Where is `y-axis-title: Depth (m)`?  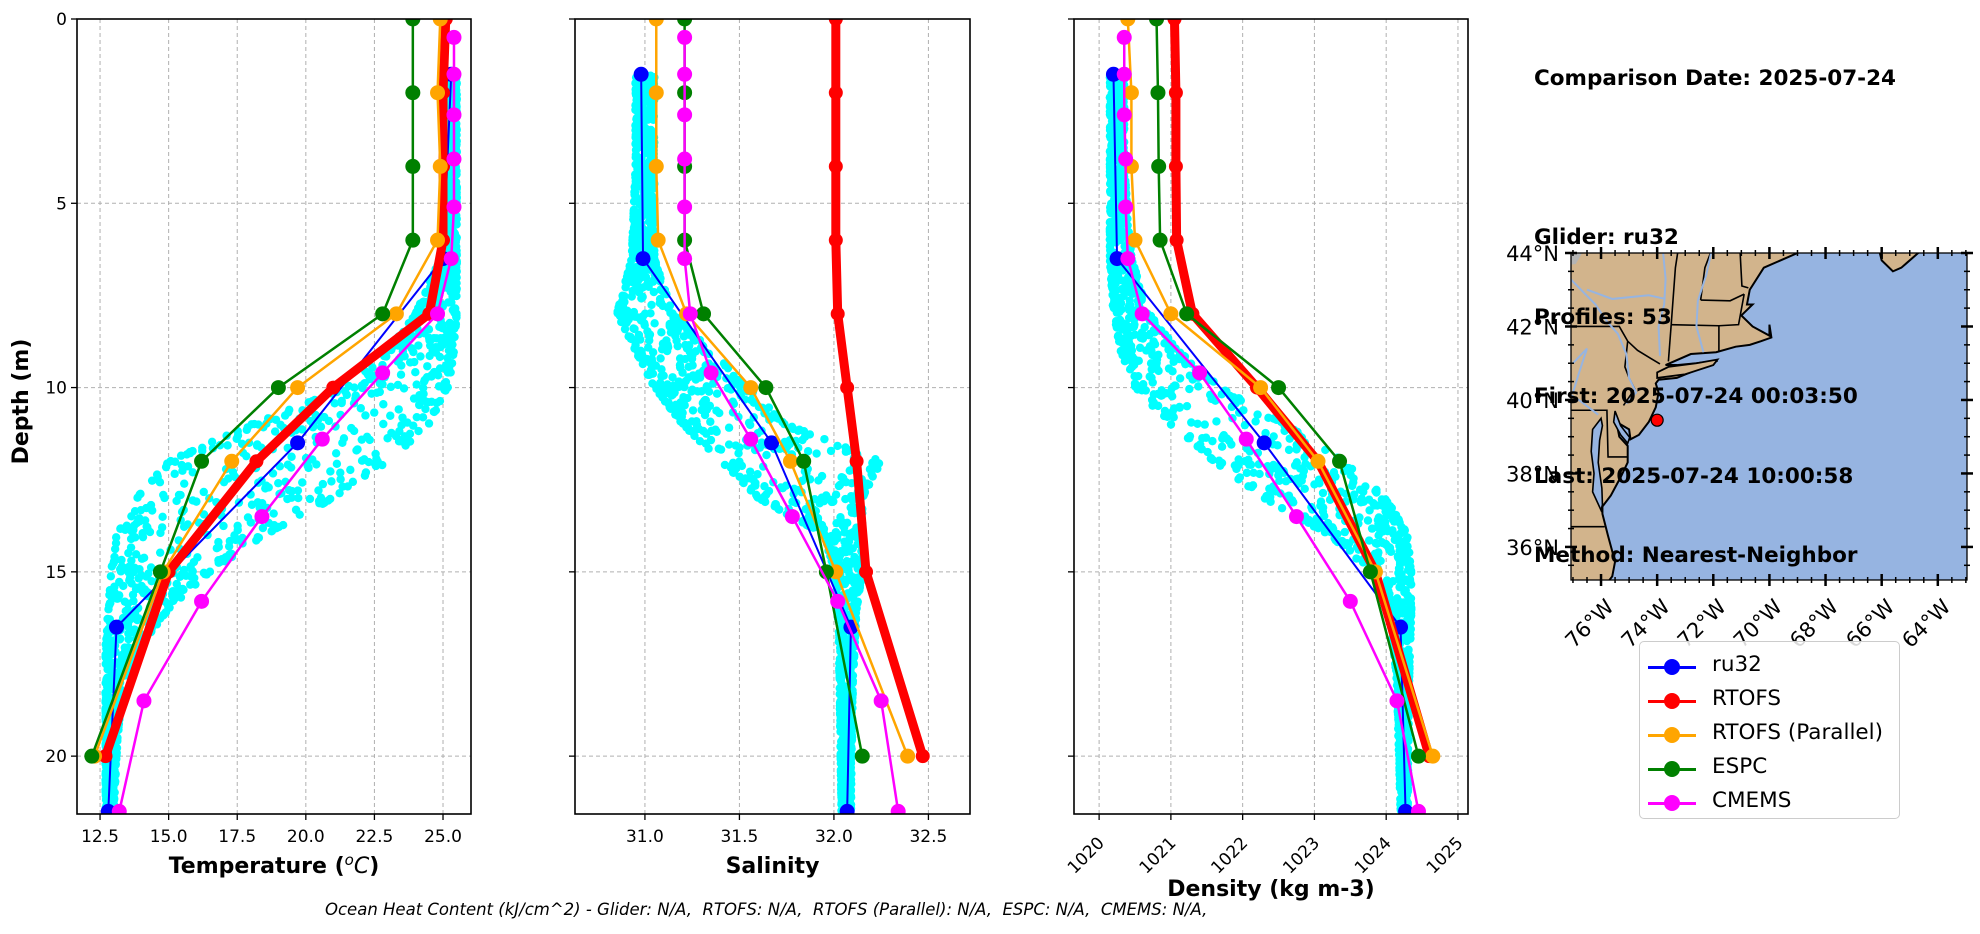
y-axis-title: Depth (m) is located at coordinates (21, 402).